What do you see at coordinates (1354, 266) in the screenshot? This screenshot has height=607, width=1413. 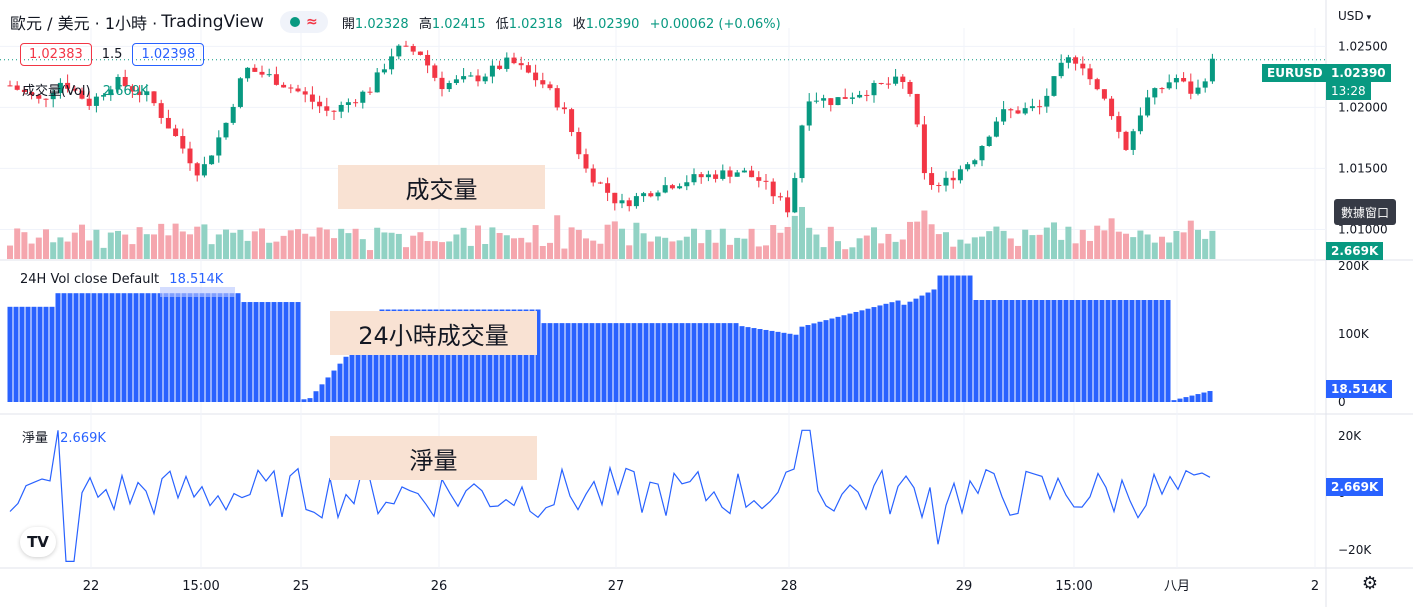 I see `vol24-tick: 200K` at bounding box center [1354, 266].